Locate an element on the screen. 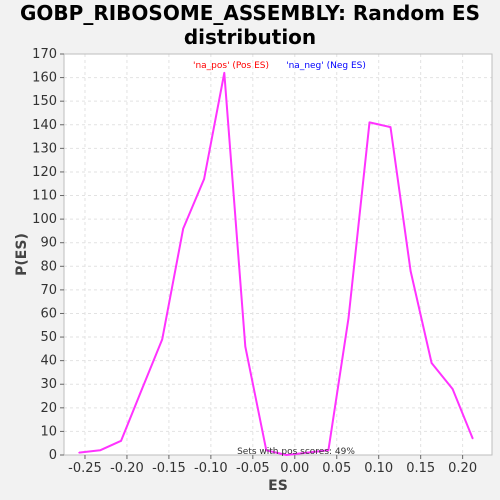  y-tick-label: 160 is located at coordinates (44, 78).